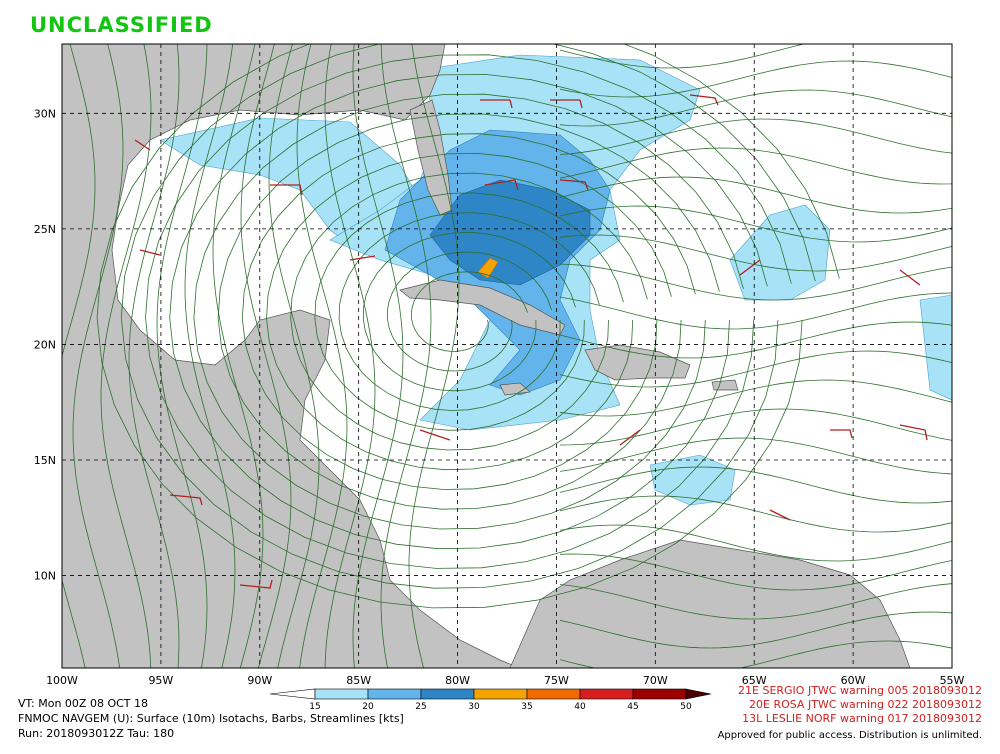 The height and width of the screenshot is (754, 1000). I want to click on lon-label: 55W, so click(952, 680).